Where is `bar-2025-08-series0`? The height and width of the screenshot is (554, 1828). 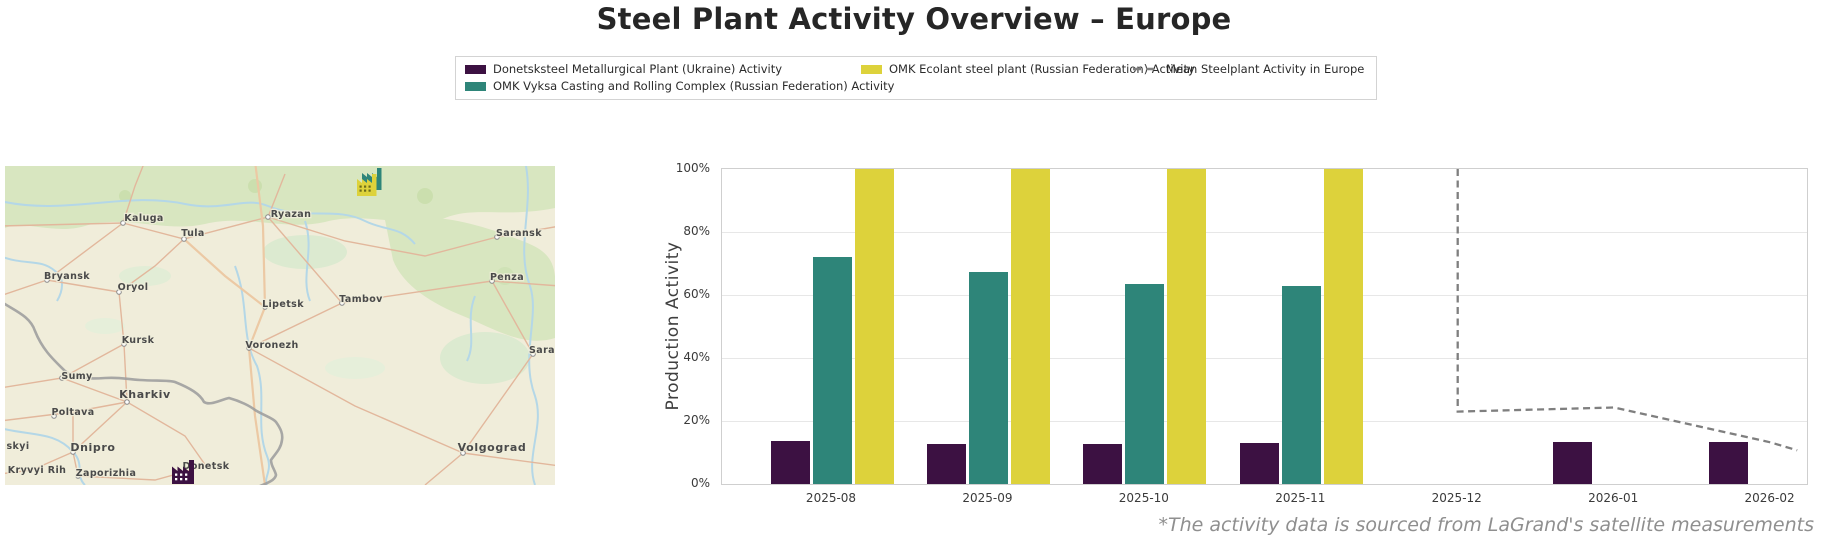 bar-2025-08-series0 is located at coordinates (790, 462).